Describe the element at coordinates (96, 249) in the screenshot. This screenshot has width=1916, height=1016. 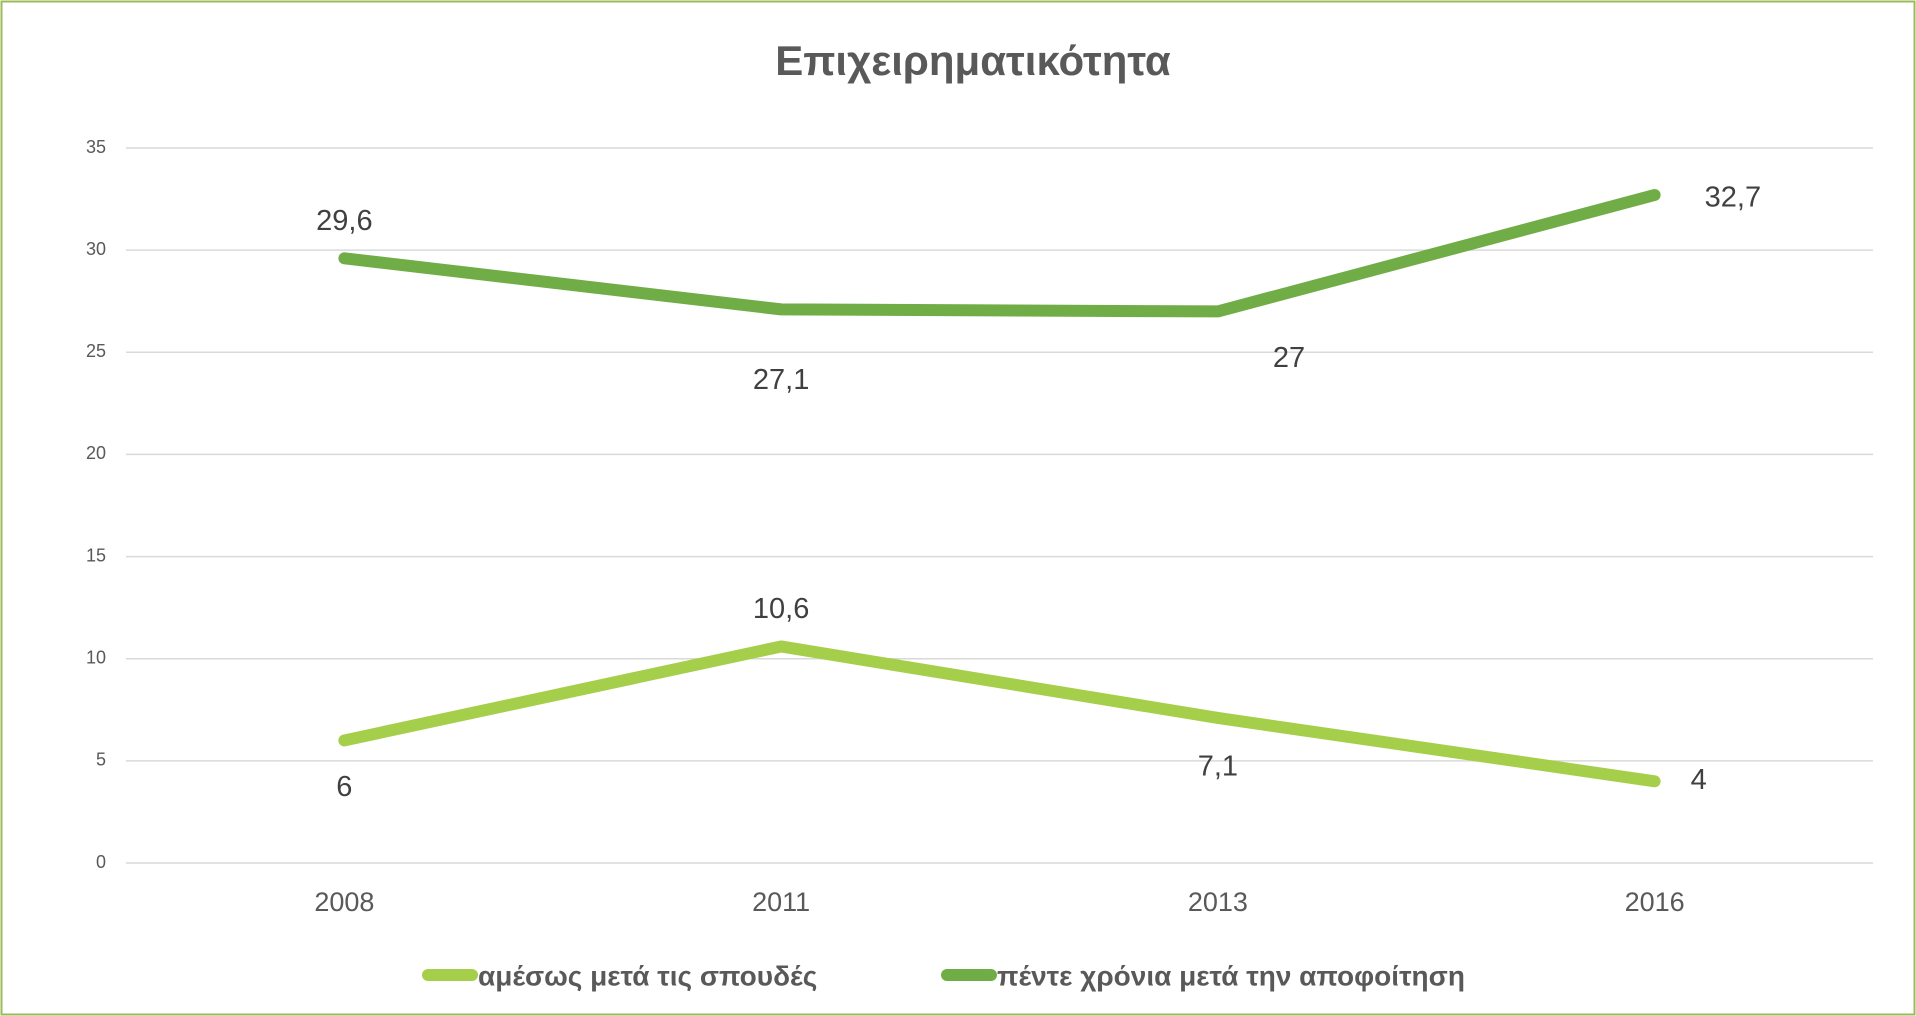
I see `y-tick-label: 30` at that location.